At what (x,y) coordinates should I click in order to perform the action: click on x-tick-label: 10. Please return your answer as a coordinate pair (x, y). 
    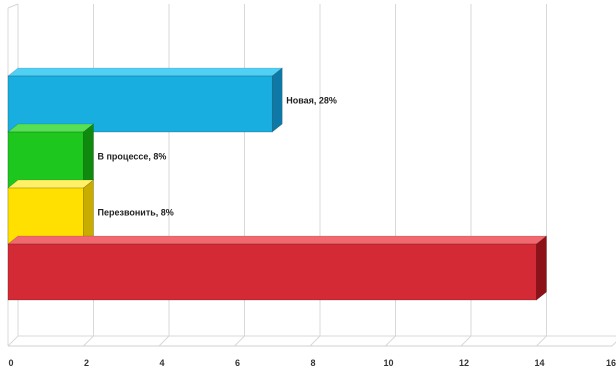
    Looking at the image, I should click on (388, 363).